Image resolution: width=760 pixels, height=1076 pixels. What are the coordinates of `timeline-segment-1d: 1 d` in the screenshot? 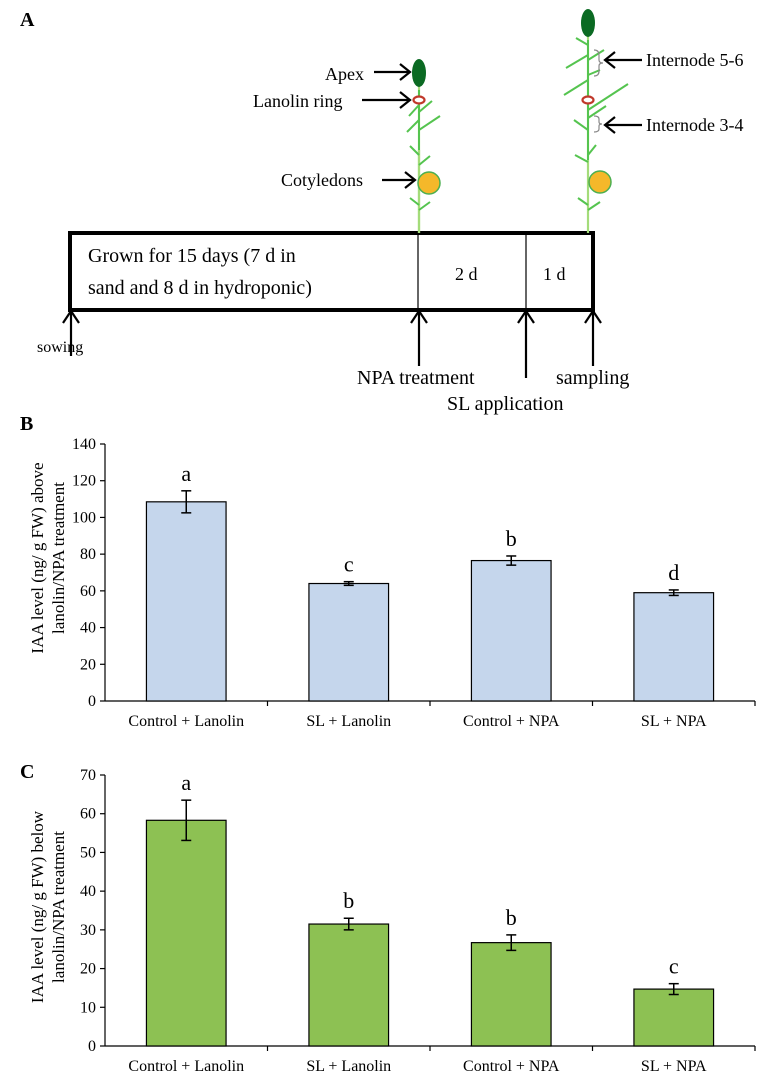 It's located at (554, 274).